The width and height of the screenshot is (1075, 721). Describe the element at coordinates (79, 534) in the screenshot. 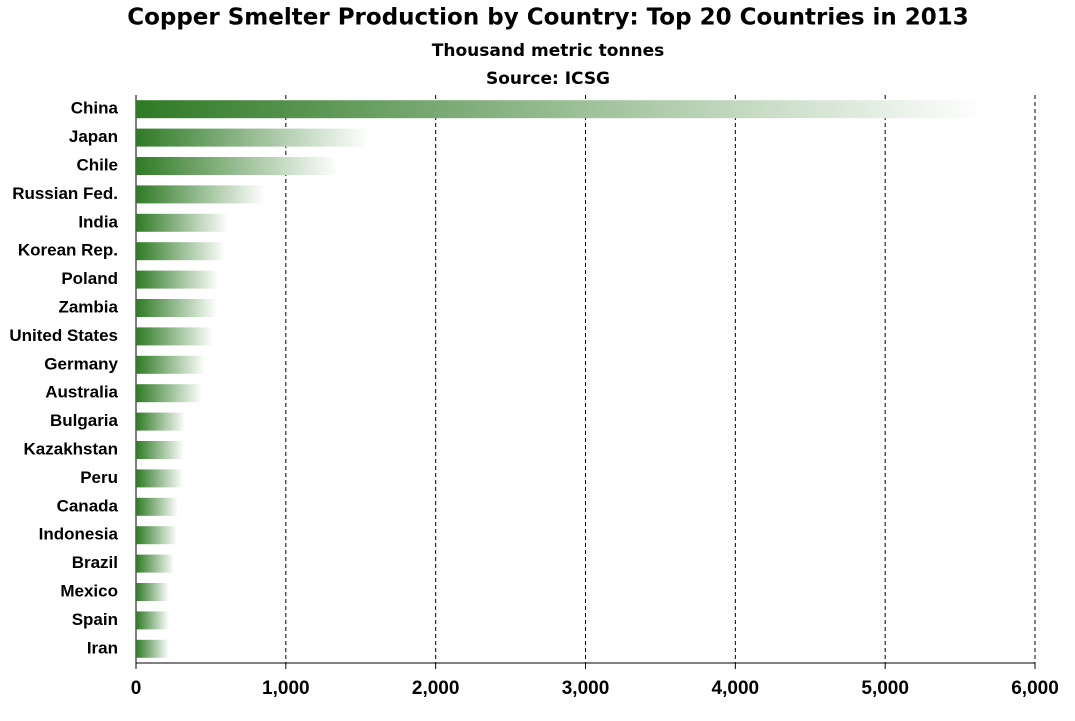

I see `y-tick-label: Indonesia` at that location.